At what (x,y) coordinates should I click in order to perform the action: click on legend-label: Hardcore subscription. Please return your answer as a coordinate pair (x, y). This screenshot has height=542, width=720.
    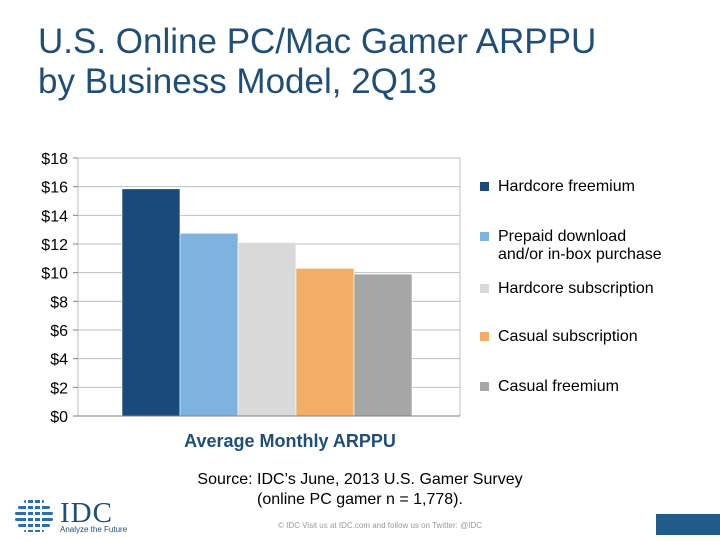
    Looking at the image, I should click on (576, 288).